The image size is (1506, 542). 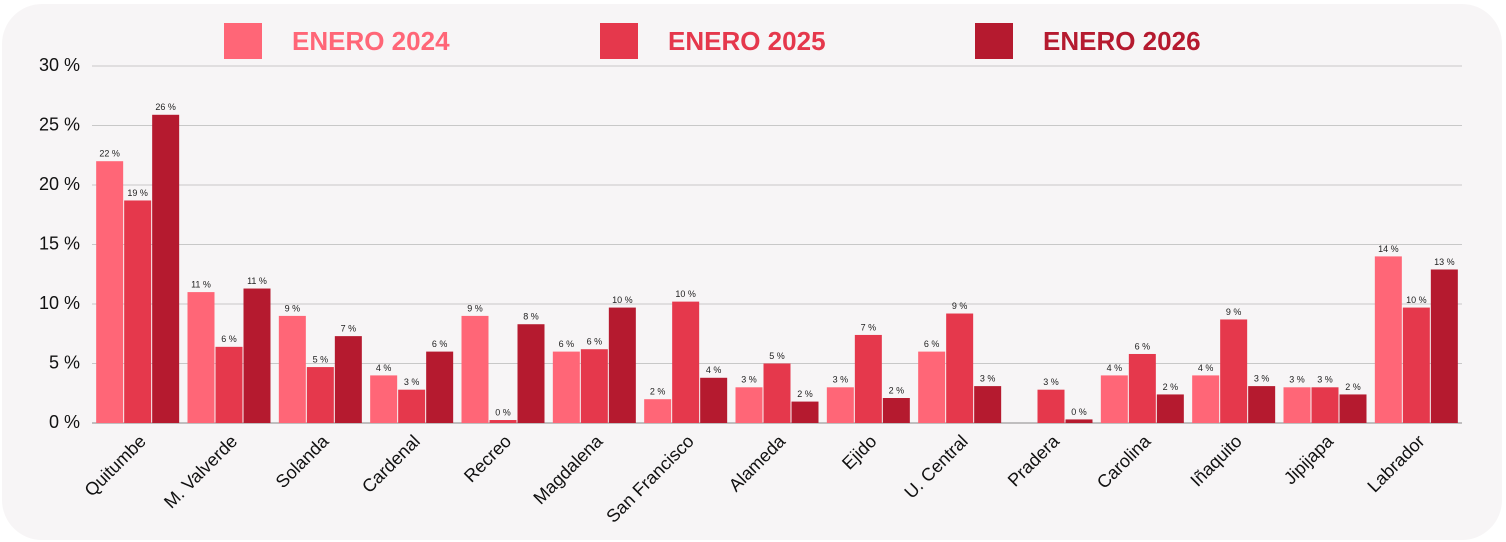 I want to click on legend-label: ENERO 2025, so click(x=747, y=41).